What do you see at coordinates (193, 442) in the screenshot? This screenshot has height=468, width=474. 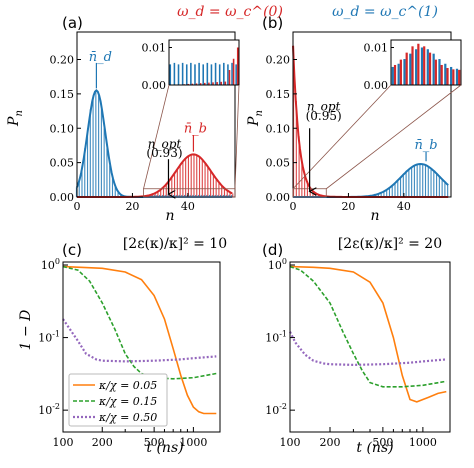 I see `x-tick-label: 1000` at bounding box center [193, 442].